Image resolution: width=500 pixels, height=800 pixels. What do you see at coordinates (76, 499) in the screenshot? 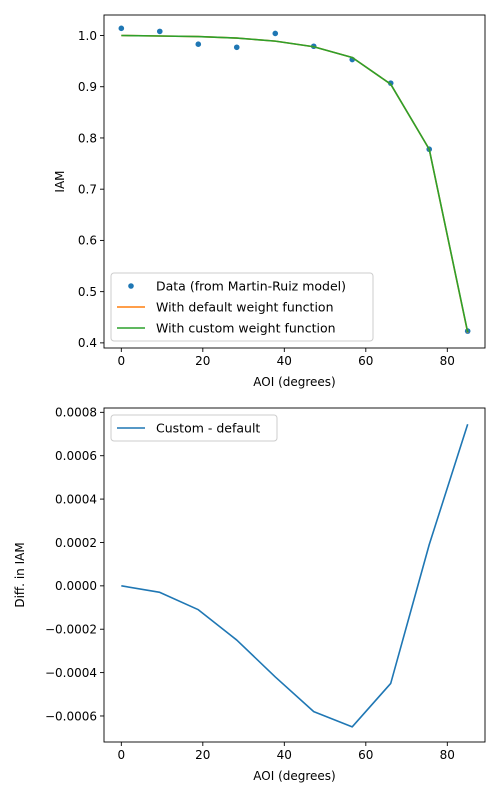
I see `y-tick-label: 0.0004` at bounding box center [76, 499].